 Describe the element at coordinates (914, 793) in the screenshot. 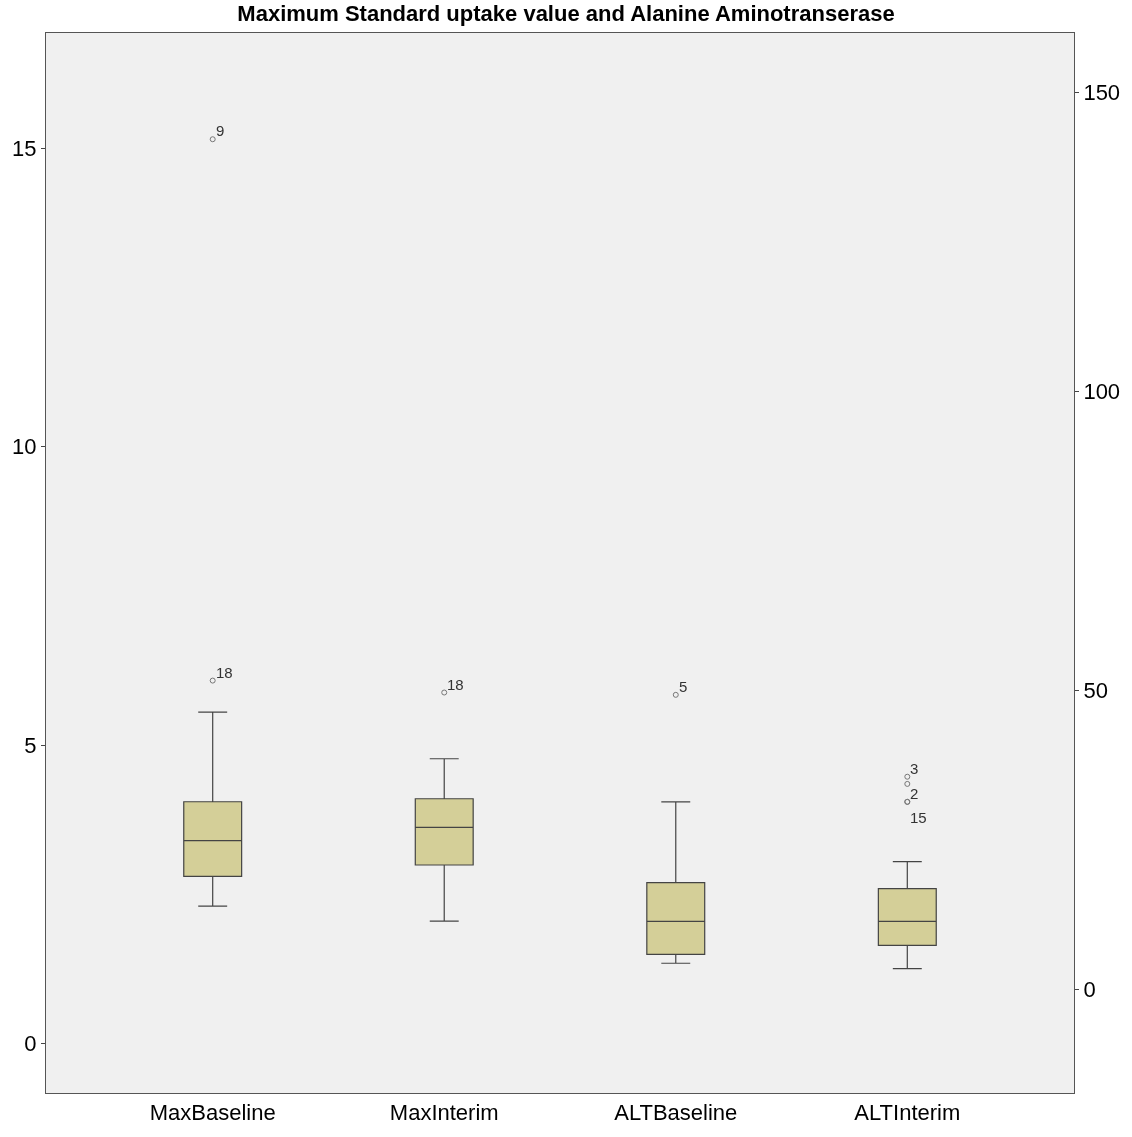

I see `series-label: 2` at that location.